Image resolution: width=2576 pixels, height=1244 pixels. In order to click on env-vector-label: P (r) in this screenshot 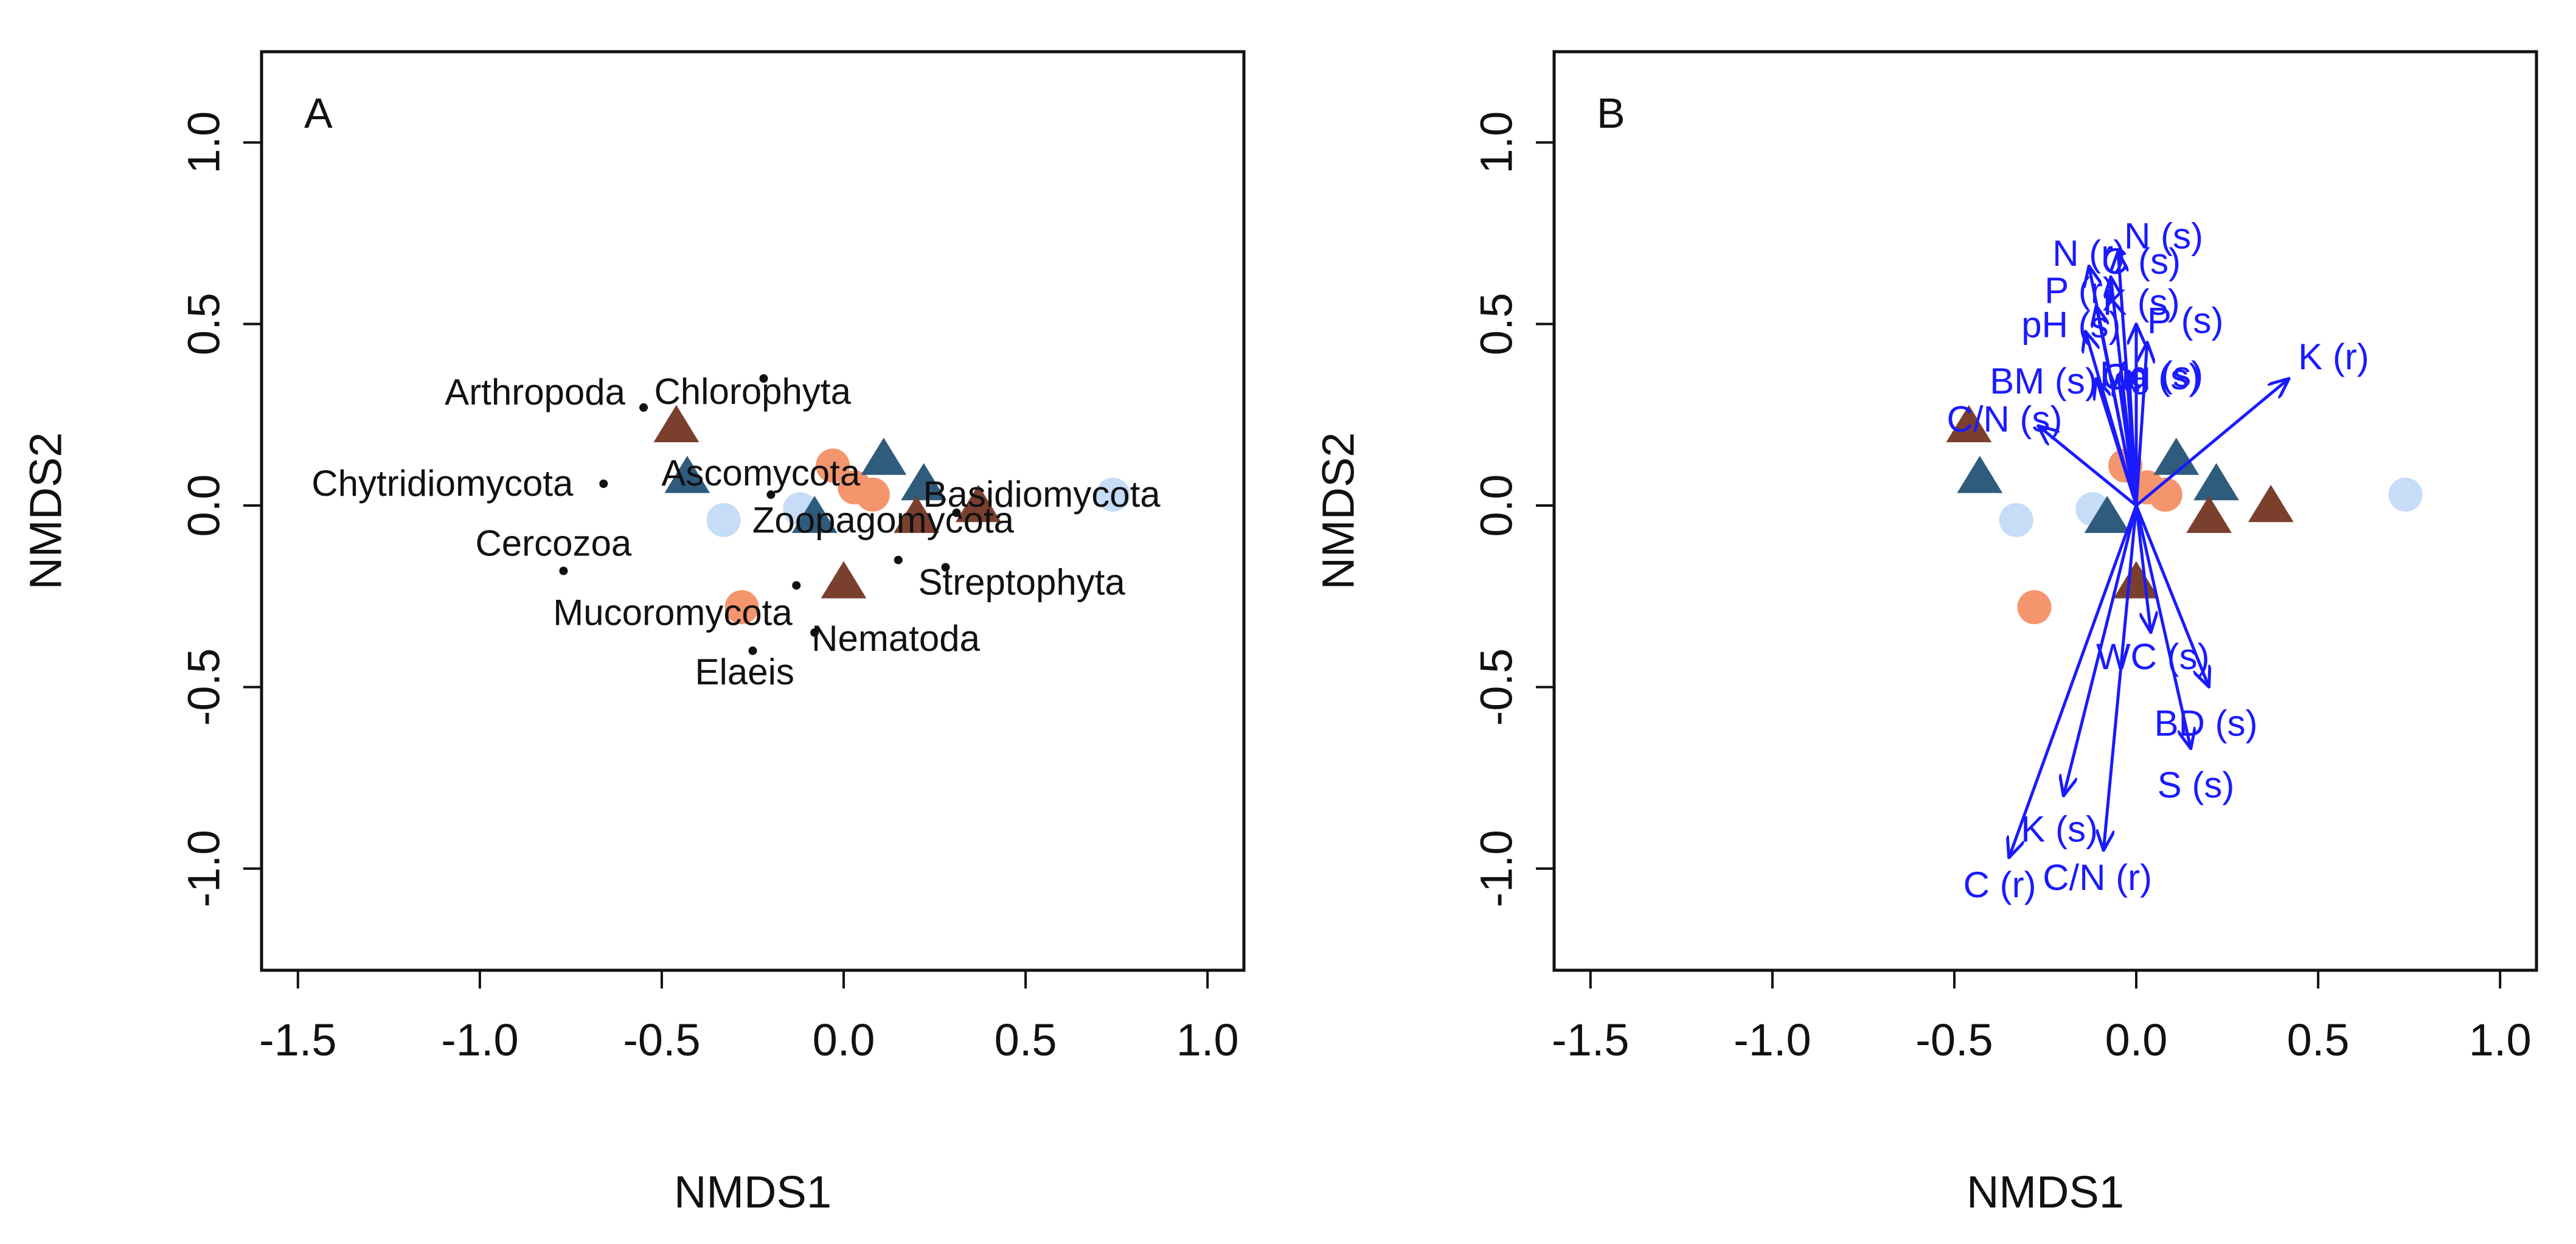, I will do `click(2079, 290)`.